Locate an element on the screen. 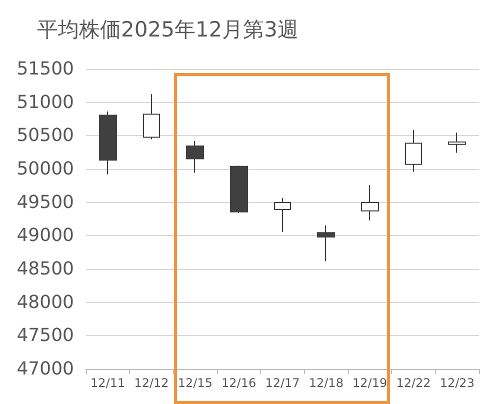 This screenshot has height=404, width=491. x-tick-label: 12/17 is located at coordinates (282, 383).